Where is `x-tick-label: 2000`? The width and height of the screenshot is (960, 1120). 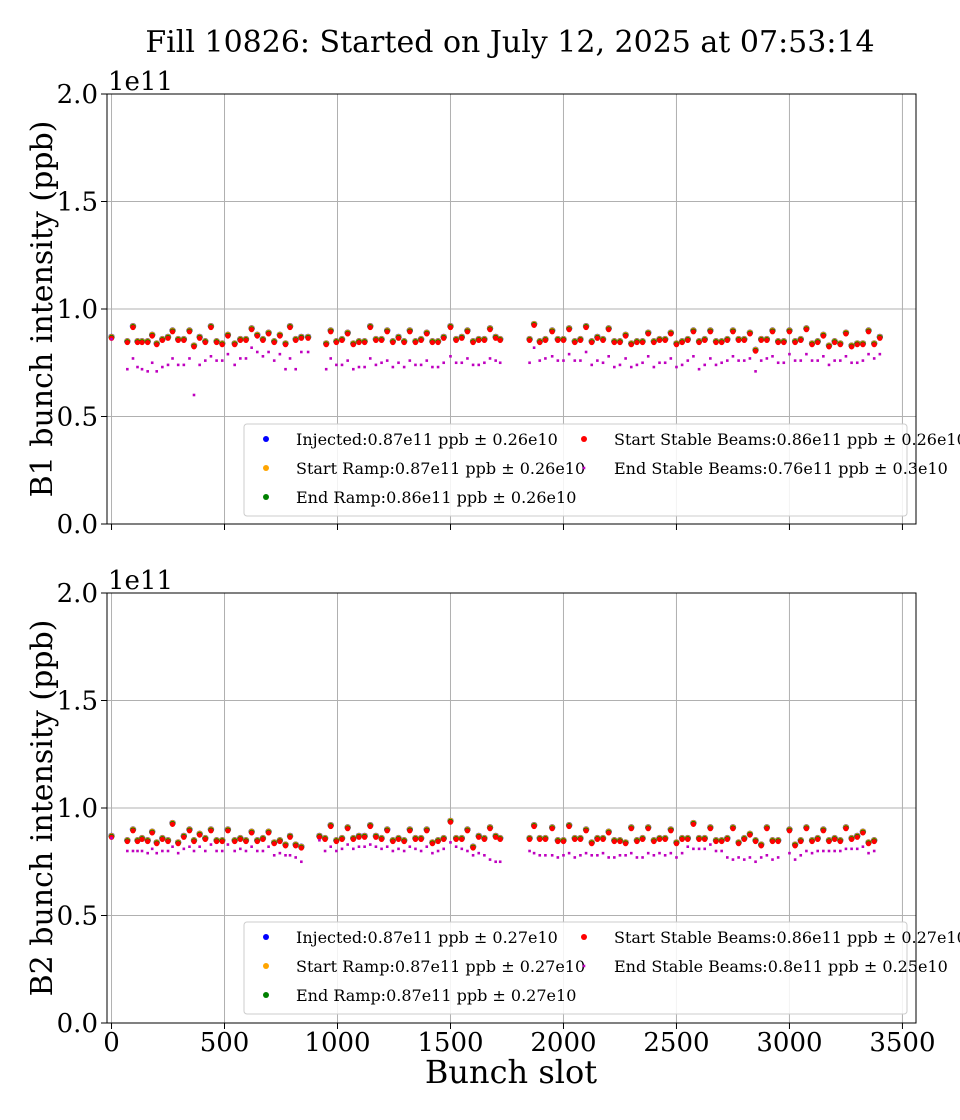 x-tick-label: 2000 is located at coordinates (563, 1043).